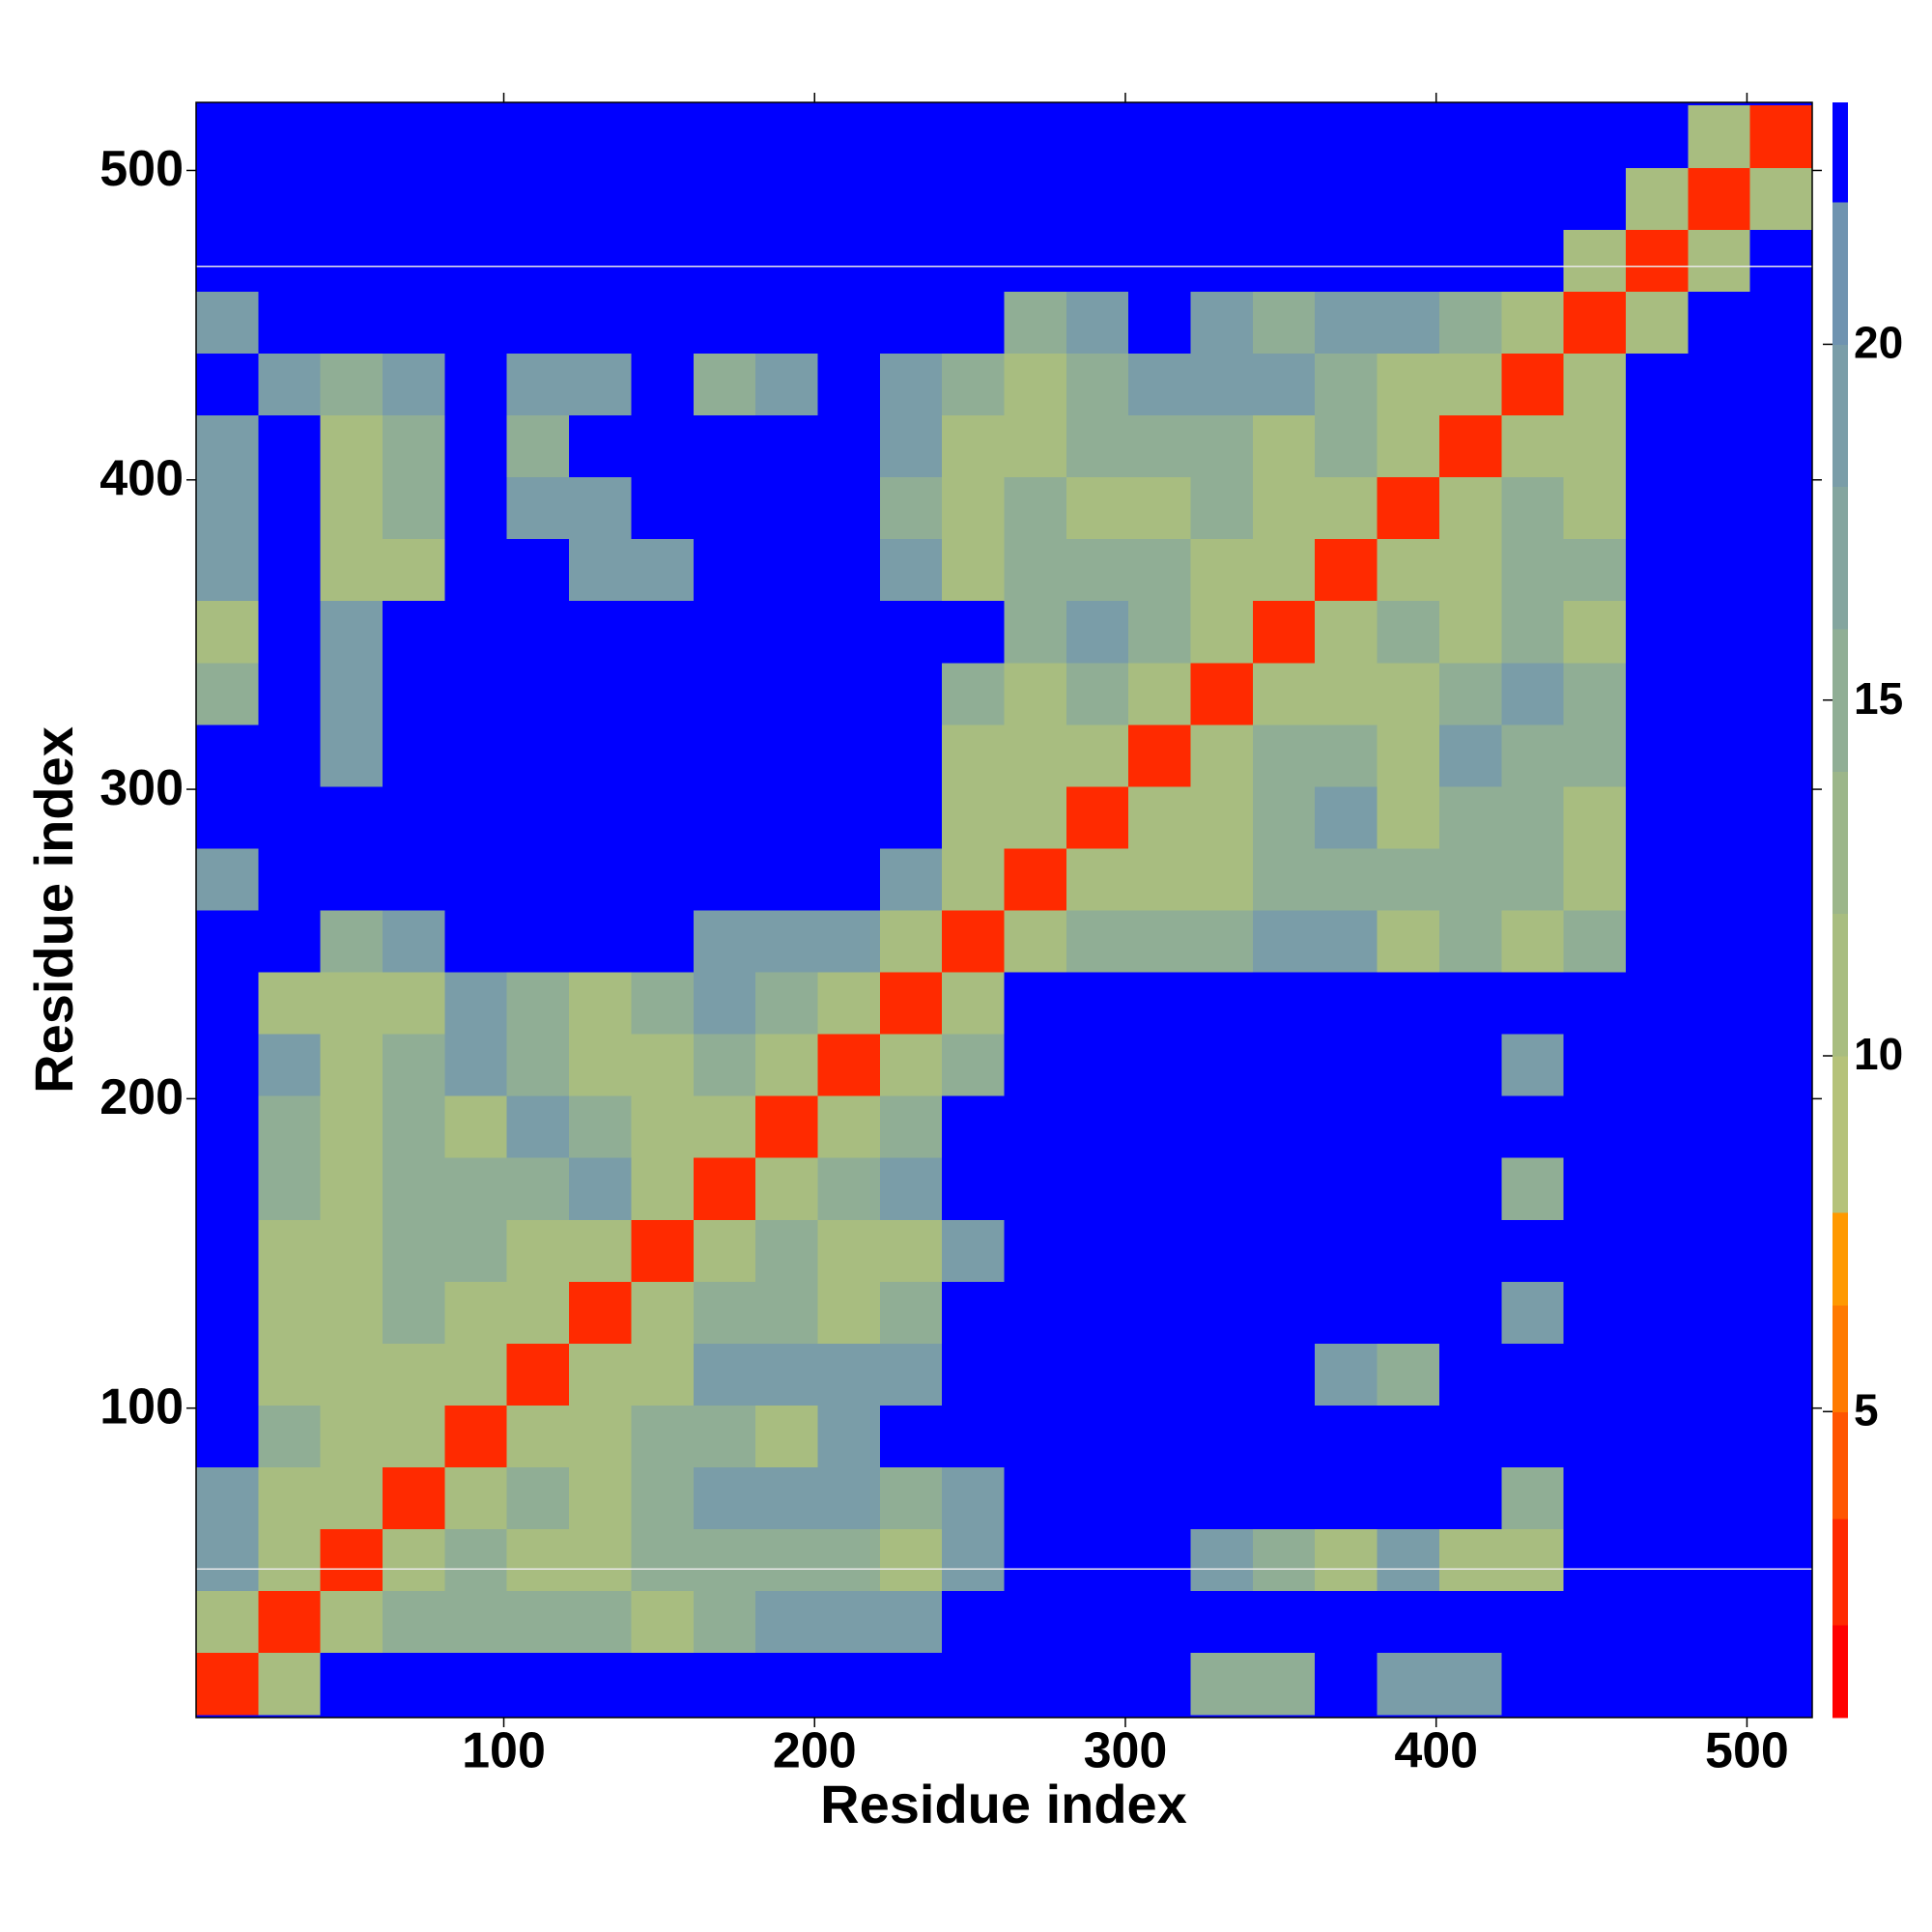 This screenshot has width=1932, height=1932. Describe the element at coordinates (141, 788) in the screenshot. I see `y-tick-label: 300` at that location.